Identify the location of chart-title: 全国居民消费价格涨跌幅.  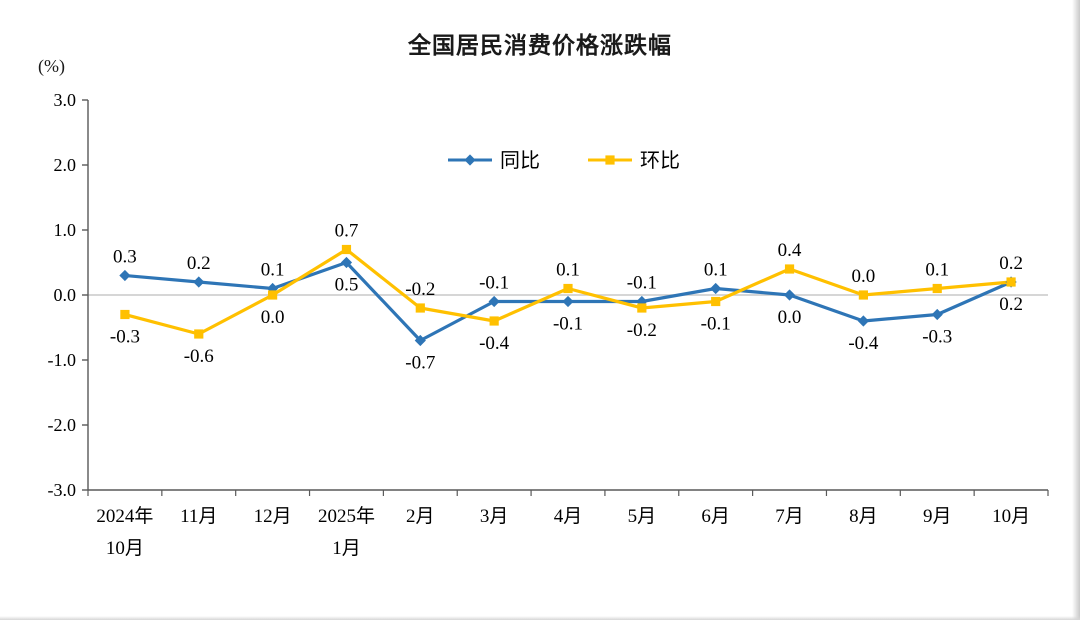
(540, 45).